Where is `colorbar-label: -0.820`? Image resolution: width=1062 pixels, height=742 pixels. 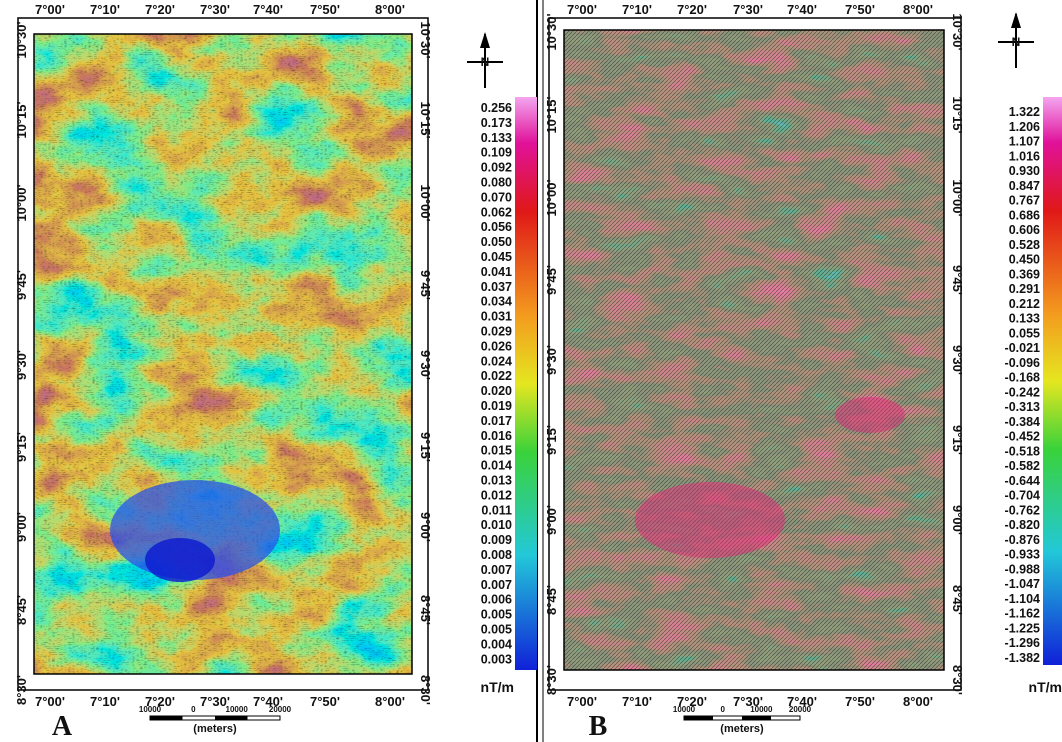
colorbar-label: -0.820 is located at coordinates (1022, 525).